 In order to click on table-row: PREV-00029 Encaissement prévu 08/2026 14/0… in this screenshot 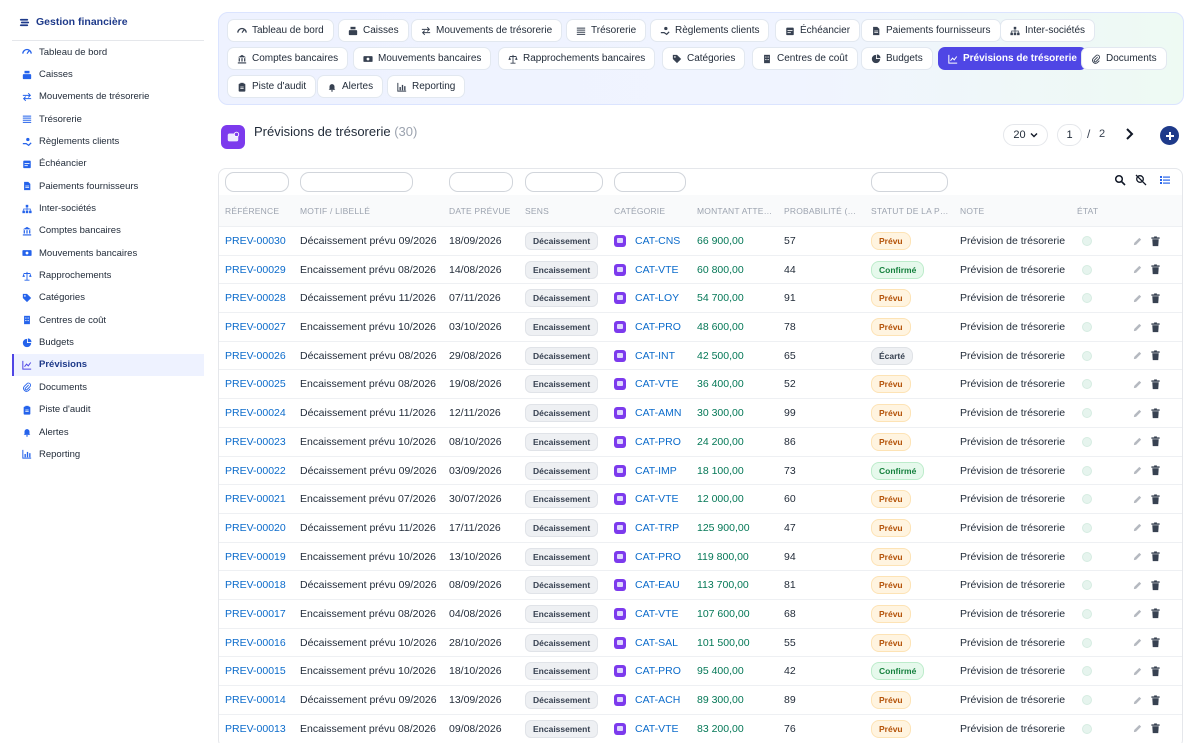, I will do `click(700, 269)`.